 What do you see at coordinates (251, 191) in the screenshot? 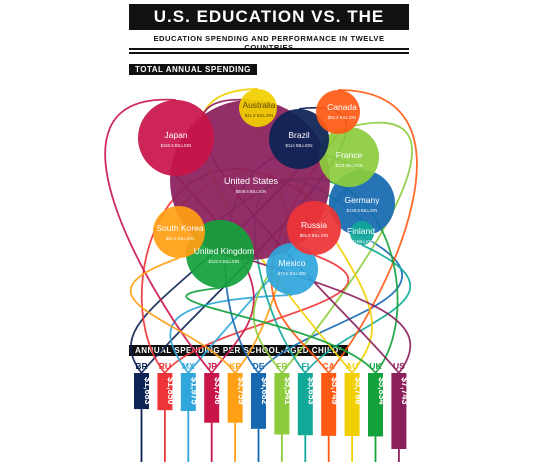
I see `bubble-value-us: $809.6 BILLION` at bounding box center [251, 191].